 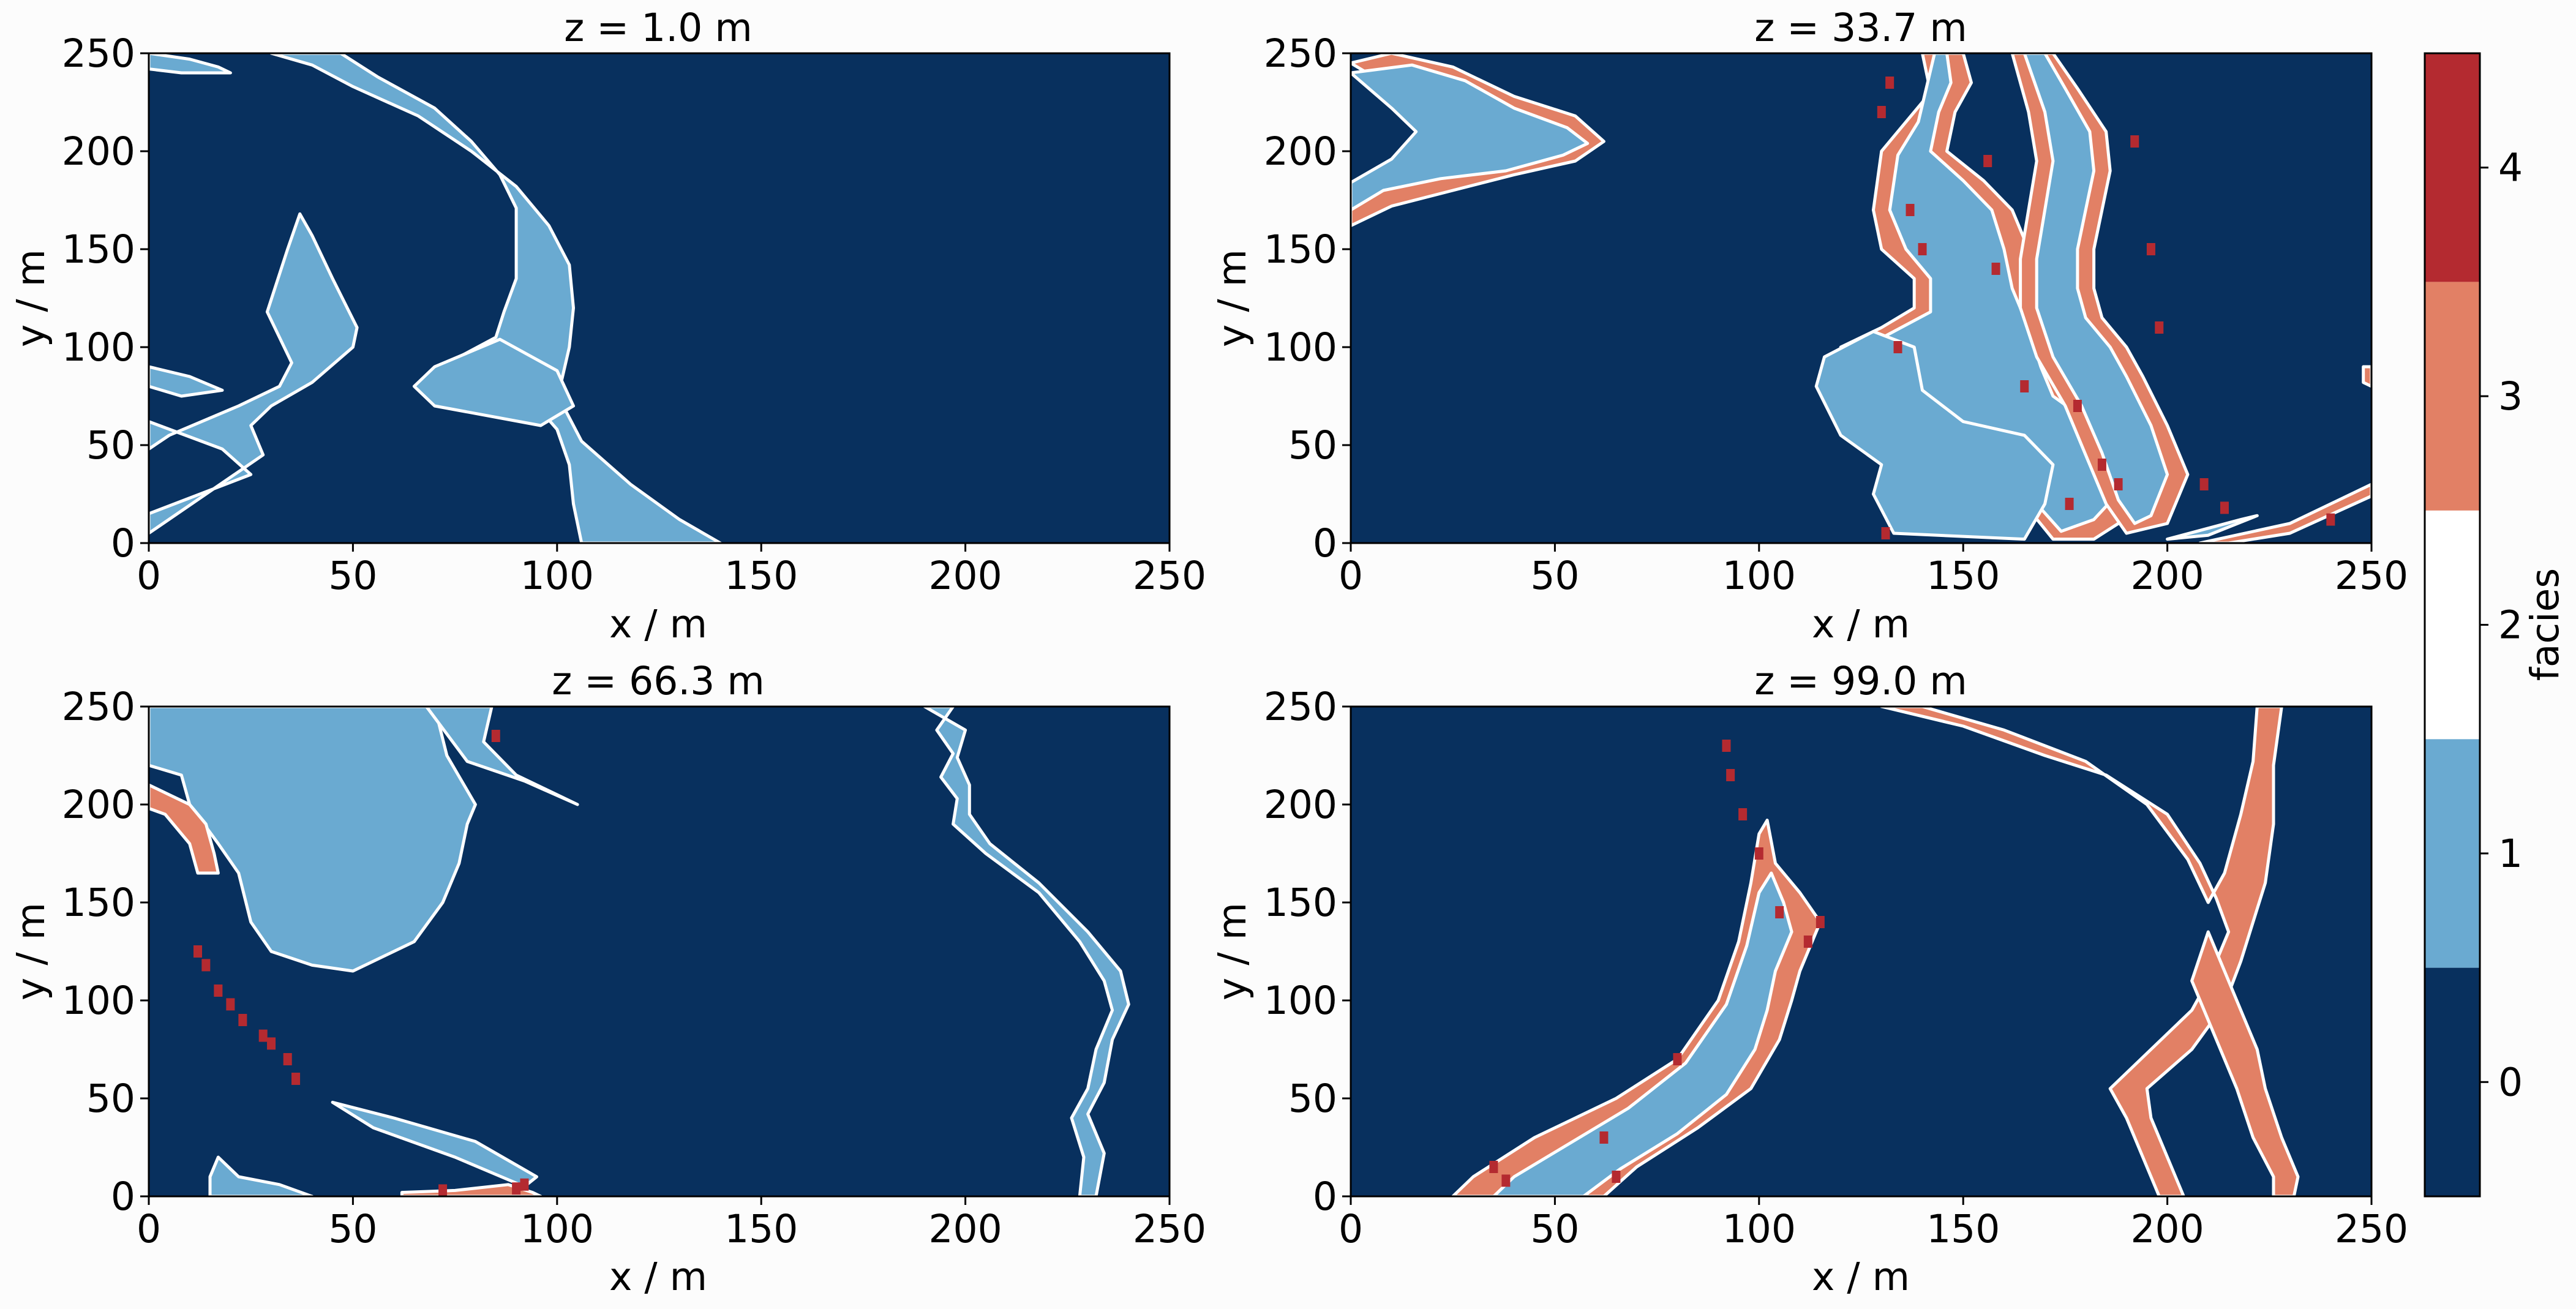 I want to click on facies-0-background, so click(x=1861, y=951).